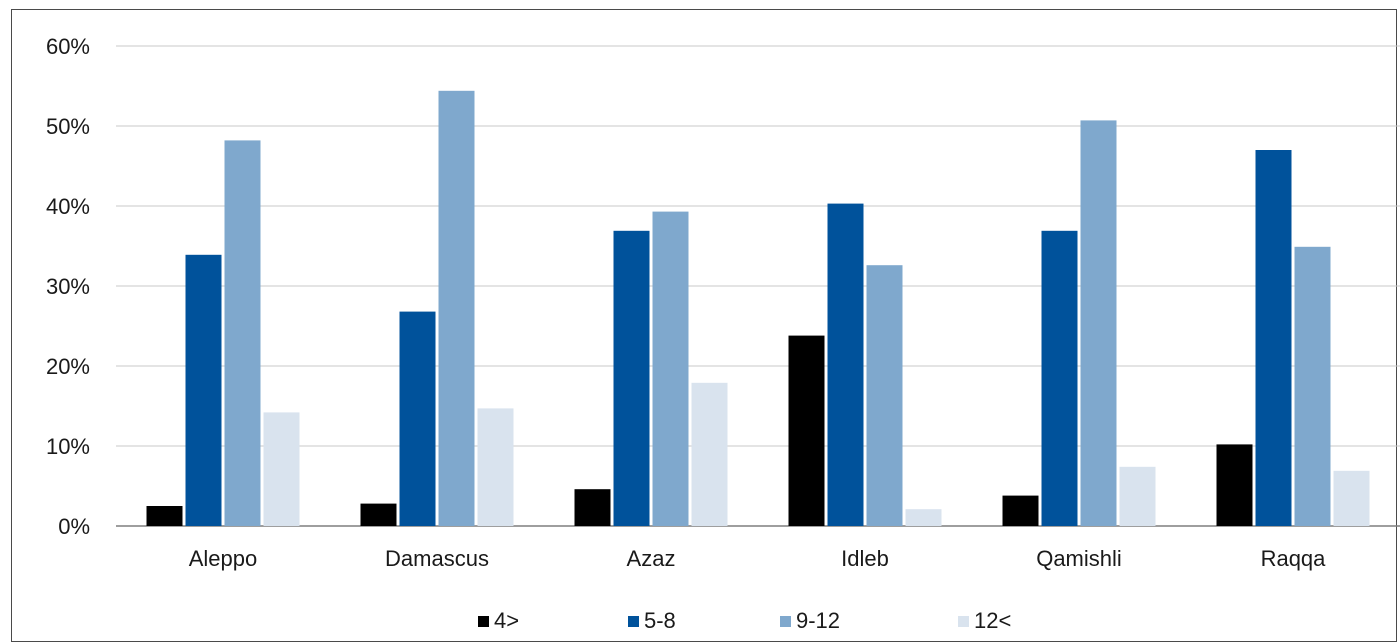 The width and height of the screenshot is (1400, 644). I want to click on legend-label: 5-8, so click(660, 620).